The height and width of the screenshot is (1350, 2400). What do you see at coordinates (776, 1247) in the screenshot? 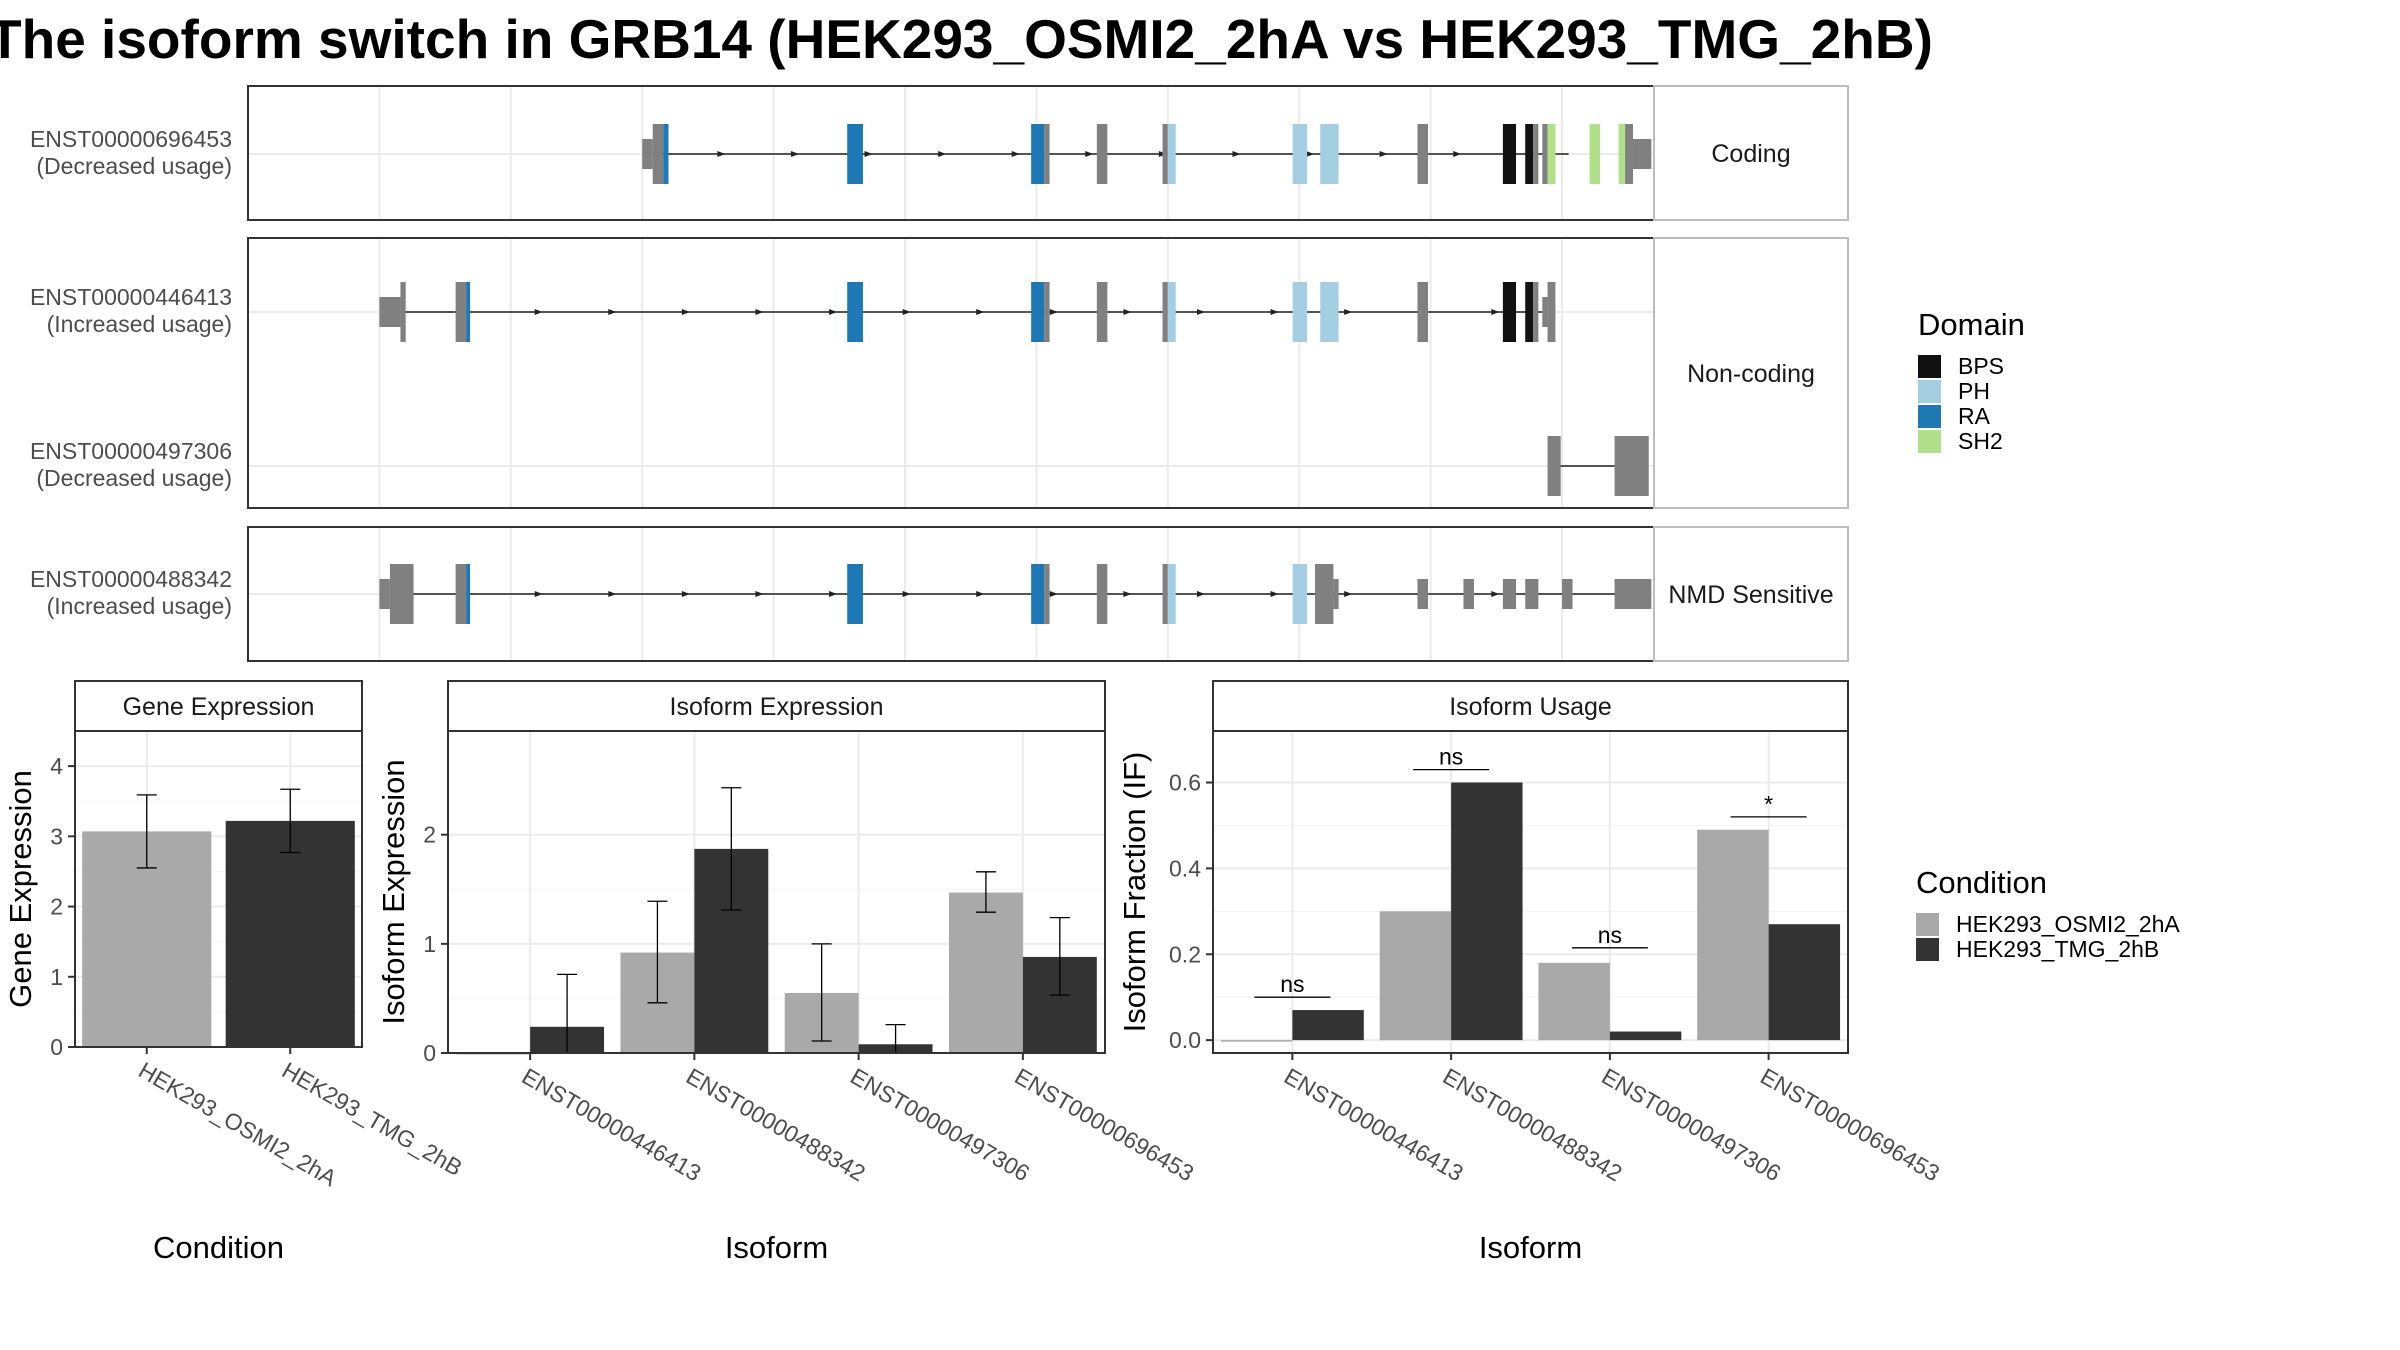
I see `x-axis-title: Isoform` at bounding box center [776, 1247].